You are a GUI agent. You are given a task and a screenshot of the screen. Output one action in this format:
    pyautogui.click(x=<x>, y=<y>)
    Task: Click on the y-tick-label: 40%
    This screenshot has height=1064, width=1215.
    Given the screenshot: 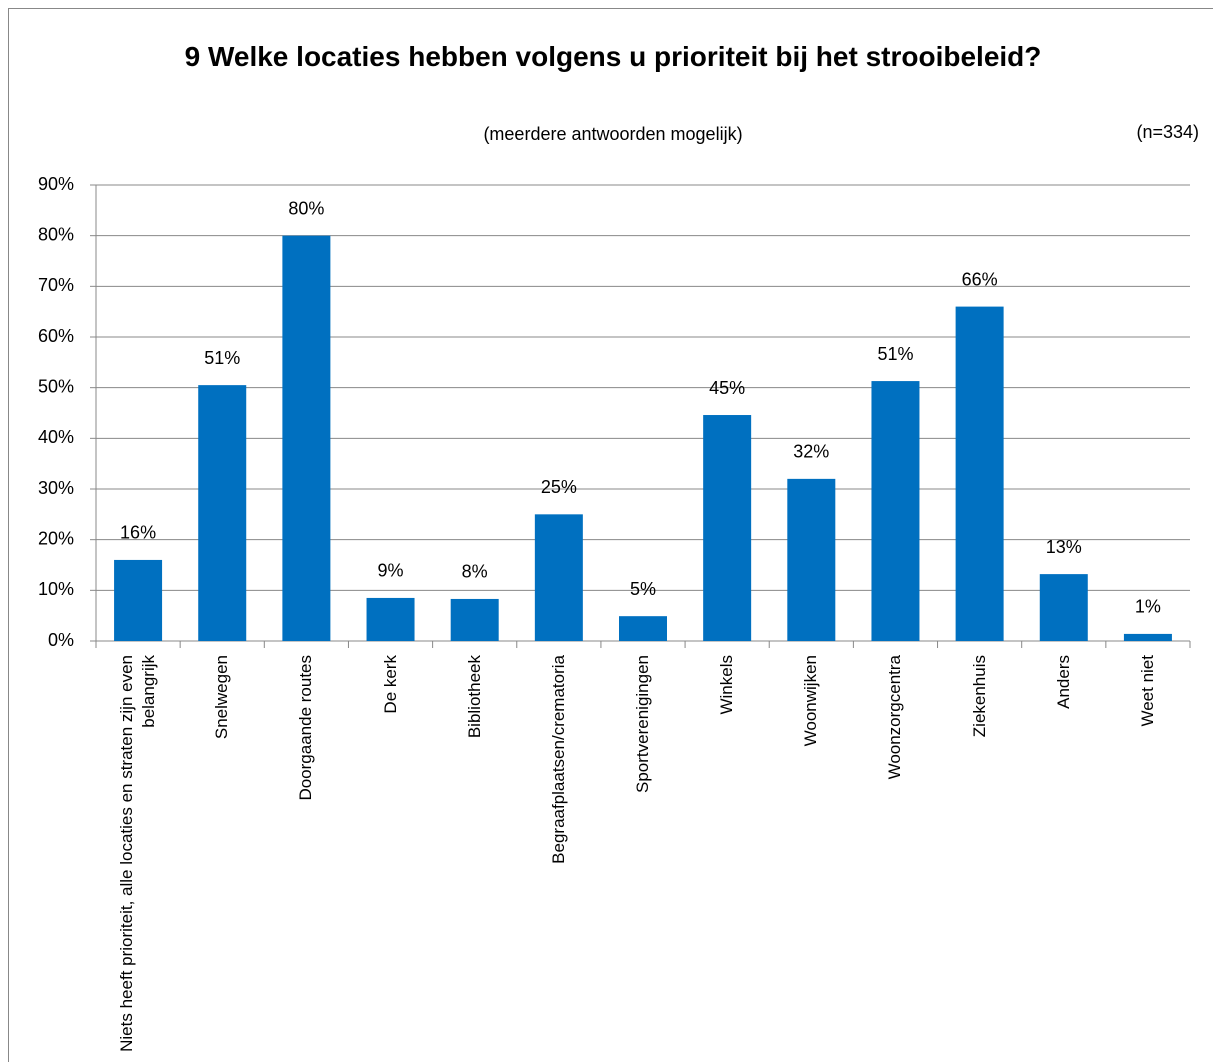 What is the action you would take?
    pyautogui.click(x=56, y=437)
    